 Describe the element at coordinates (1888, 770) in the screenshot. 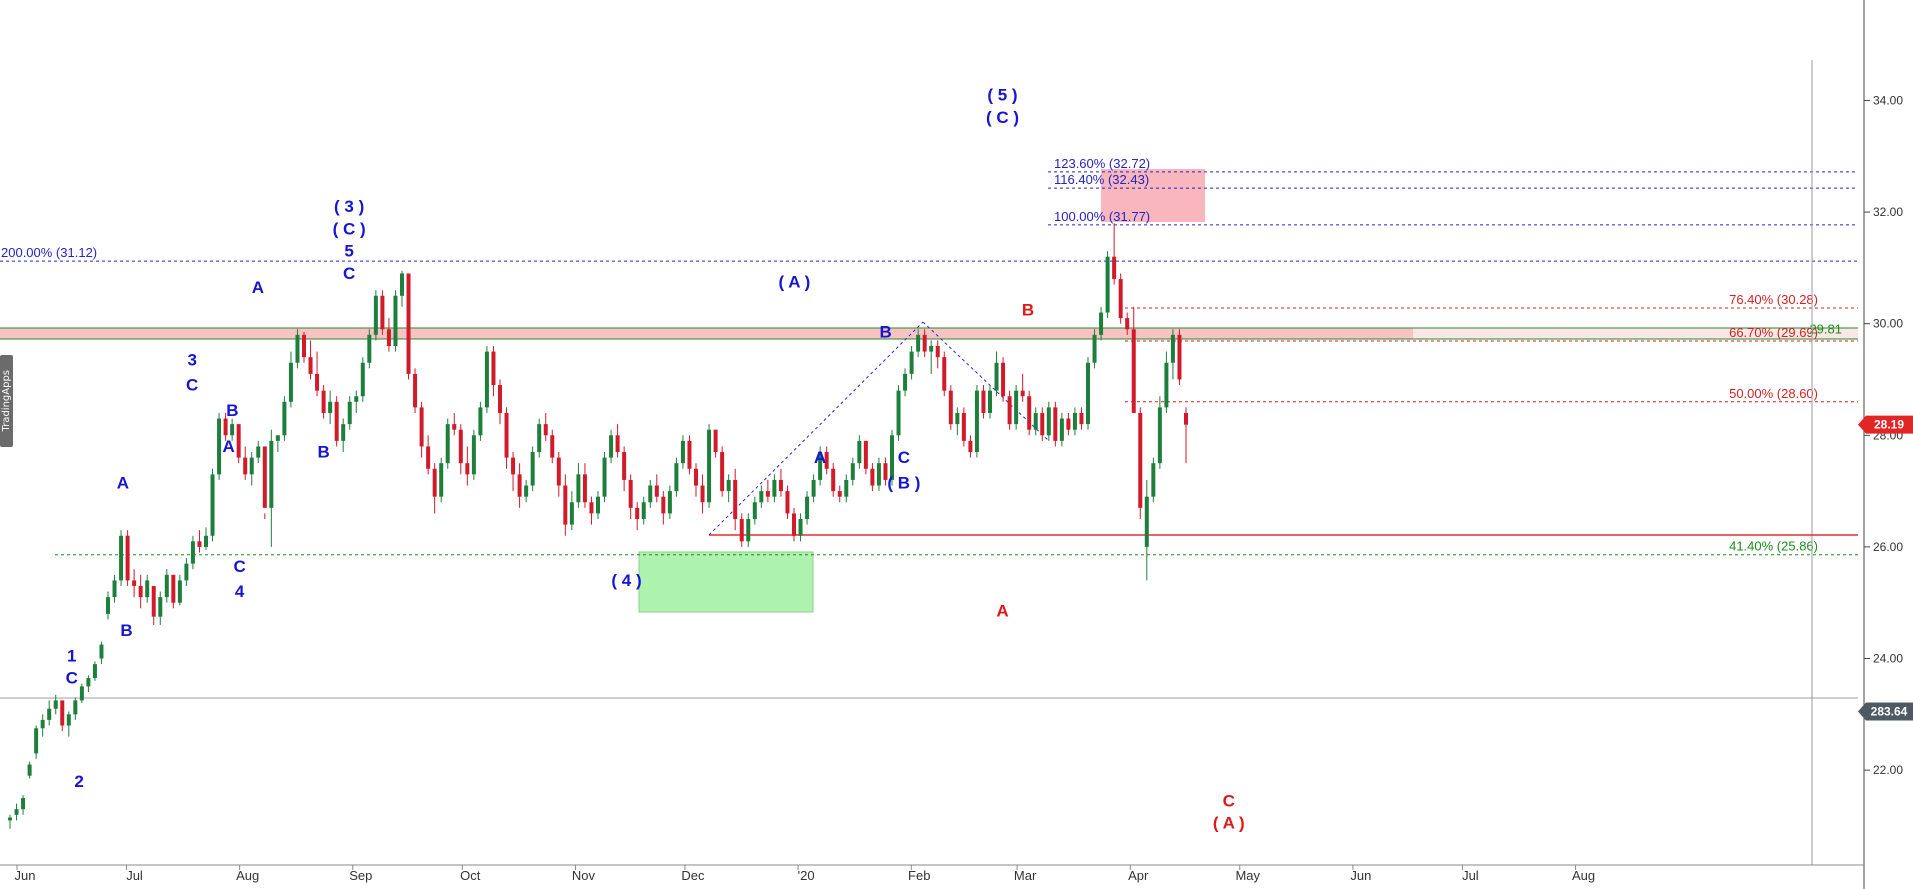

I see `y-tick-label: 22.00` at that location.